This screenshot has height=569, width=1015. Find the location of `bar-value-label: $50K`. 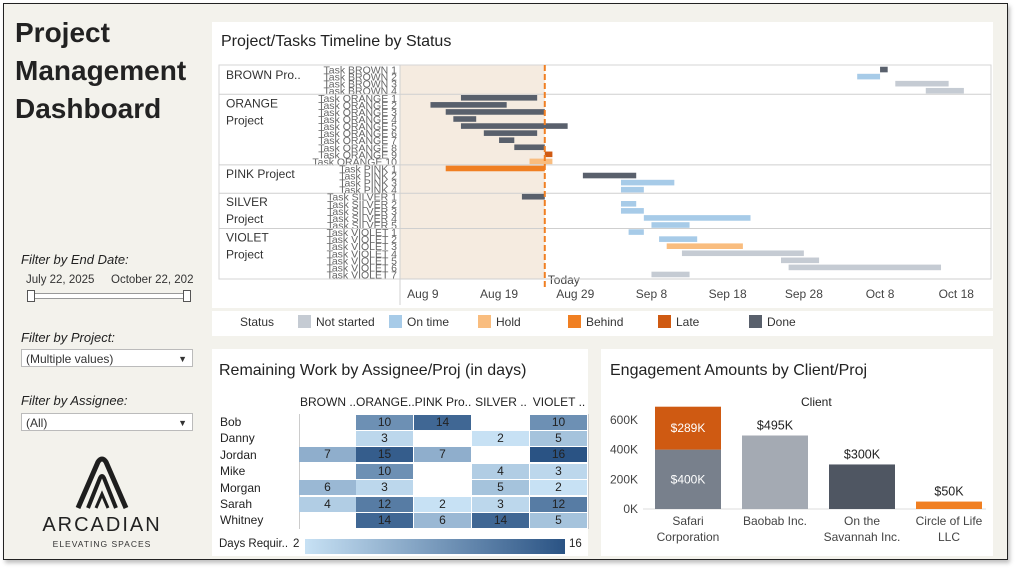

bar-value-label: $50K is located at coordinates (949, 492).